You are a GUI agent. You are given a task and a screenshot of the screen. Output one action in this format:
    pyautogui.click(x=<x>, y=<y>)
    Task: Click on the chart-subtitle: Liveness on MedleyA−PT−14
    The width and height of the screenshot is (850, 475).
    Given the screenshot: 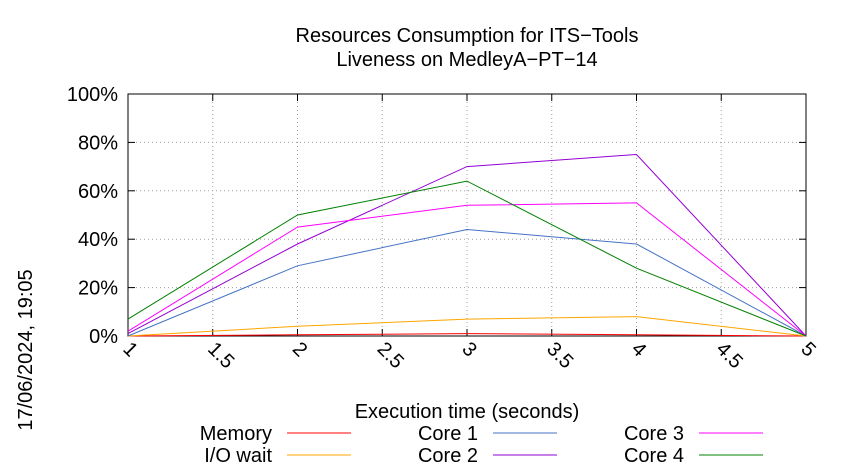 What is the action you would take?
    pyautogui.click(x=466, y=60)
    